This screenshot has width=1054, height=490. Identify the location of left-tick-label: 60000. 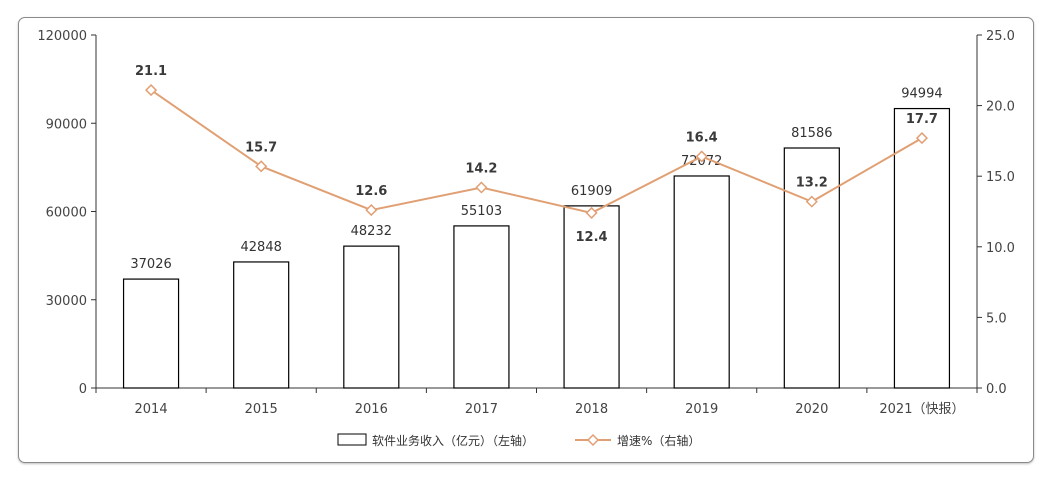
(66, 213).